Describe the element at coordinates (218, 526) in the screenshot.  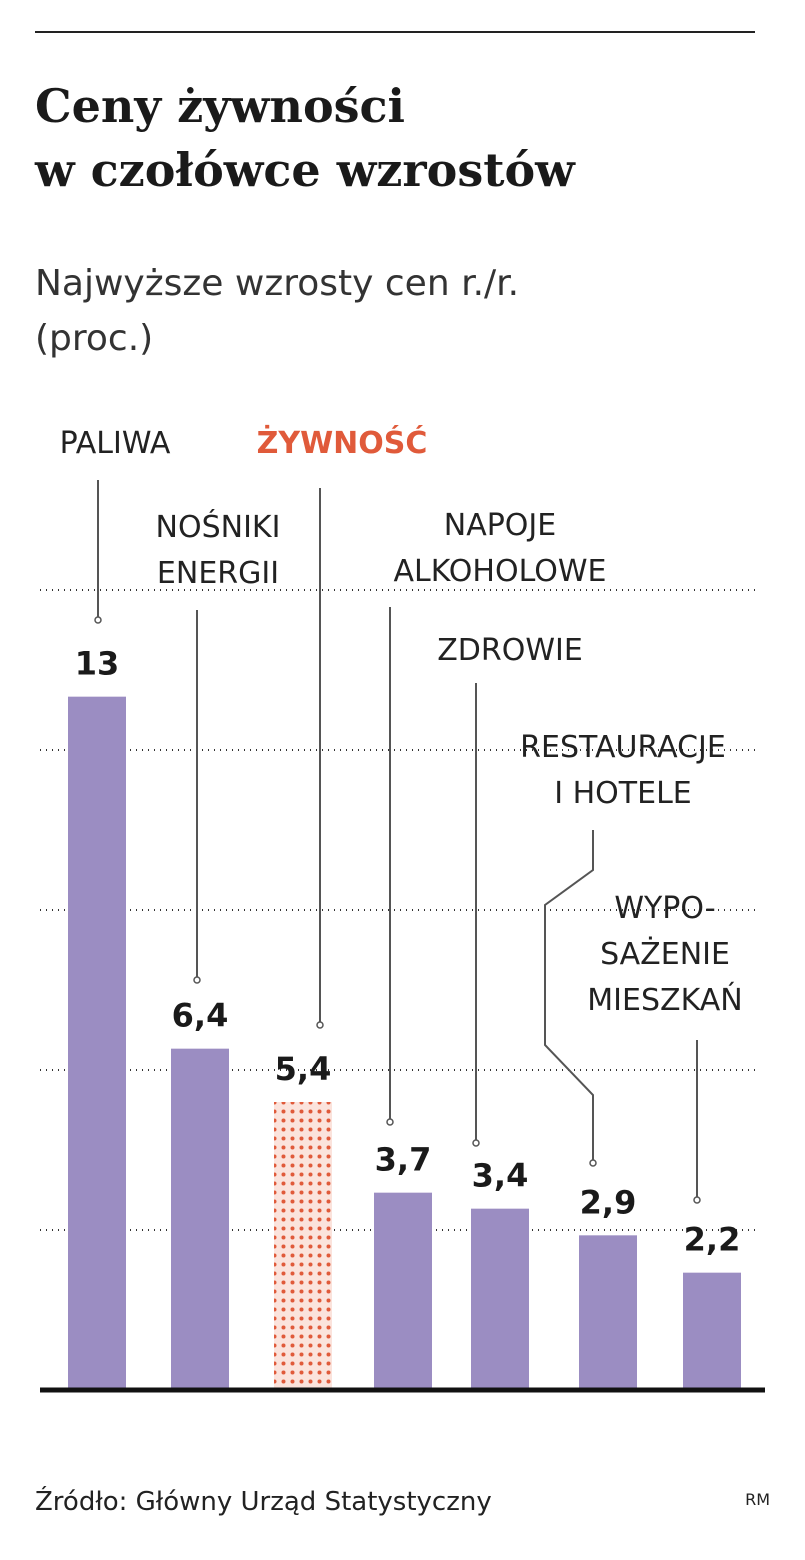
I see `category-label: NOŚNIKI` at that location.